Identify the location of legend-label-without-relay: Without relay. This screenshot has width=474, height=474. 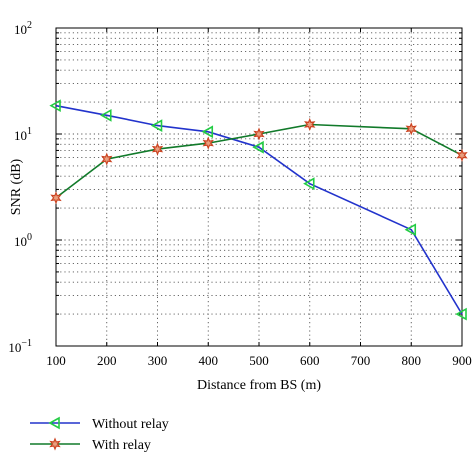
(130, 424).